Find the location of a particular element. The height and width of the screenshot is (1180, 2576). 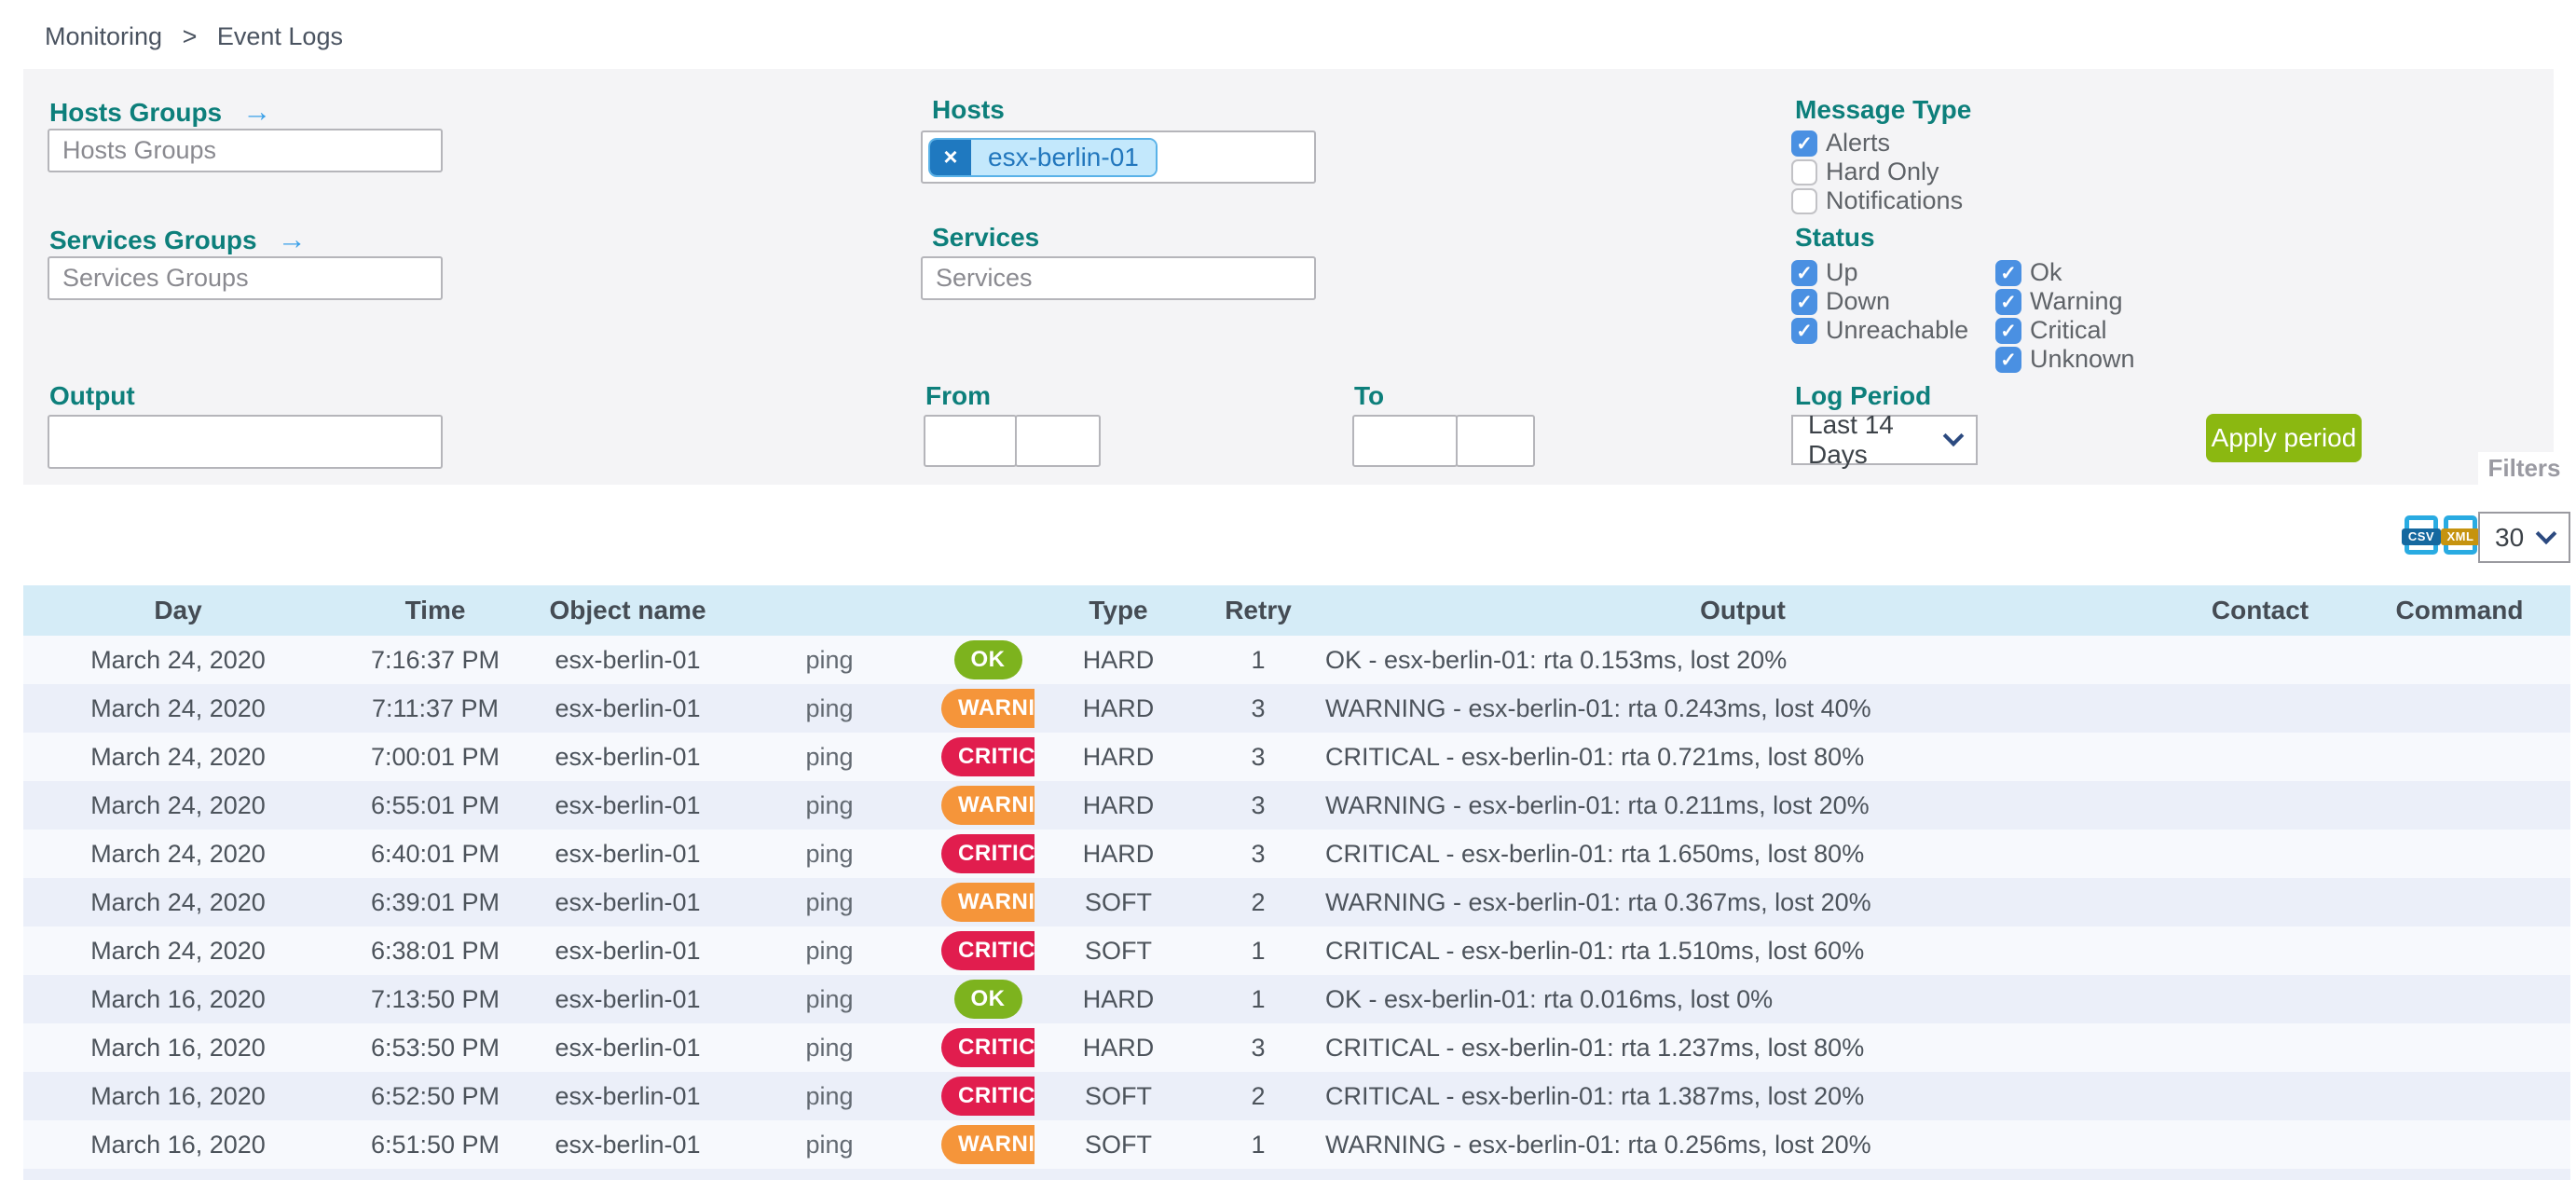

checkbox-notifications: Notifications is located at coordinates (1877, 201).